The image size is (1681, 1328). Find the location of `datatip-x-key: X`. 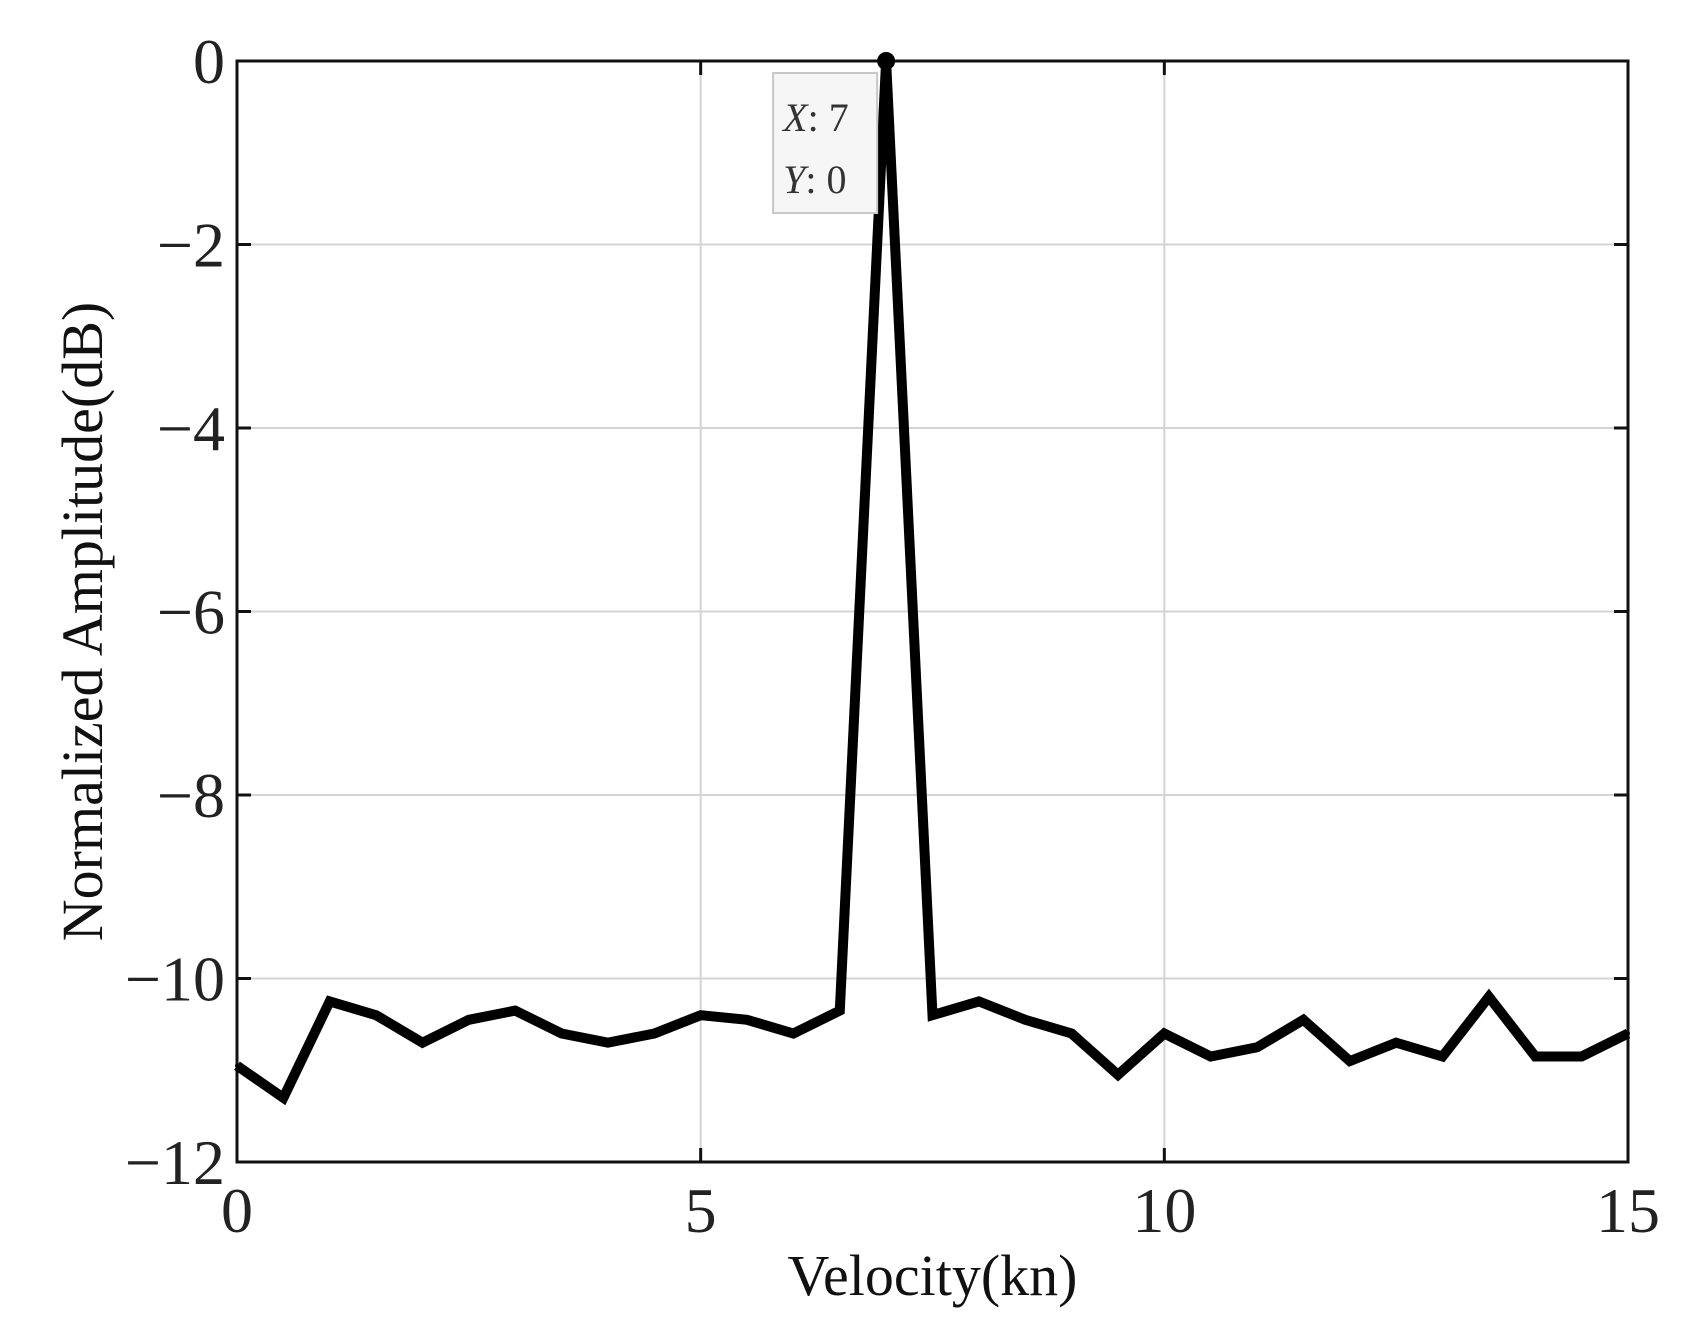

datatip-x-key: X is located at coordinates (795, 117).